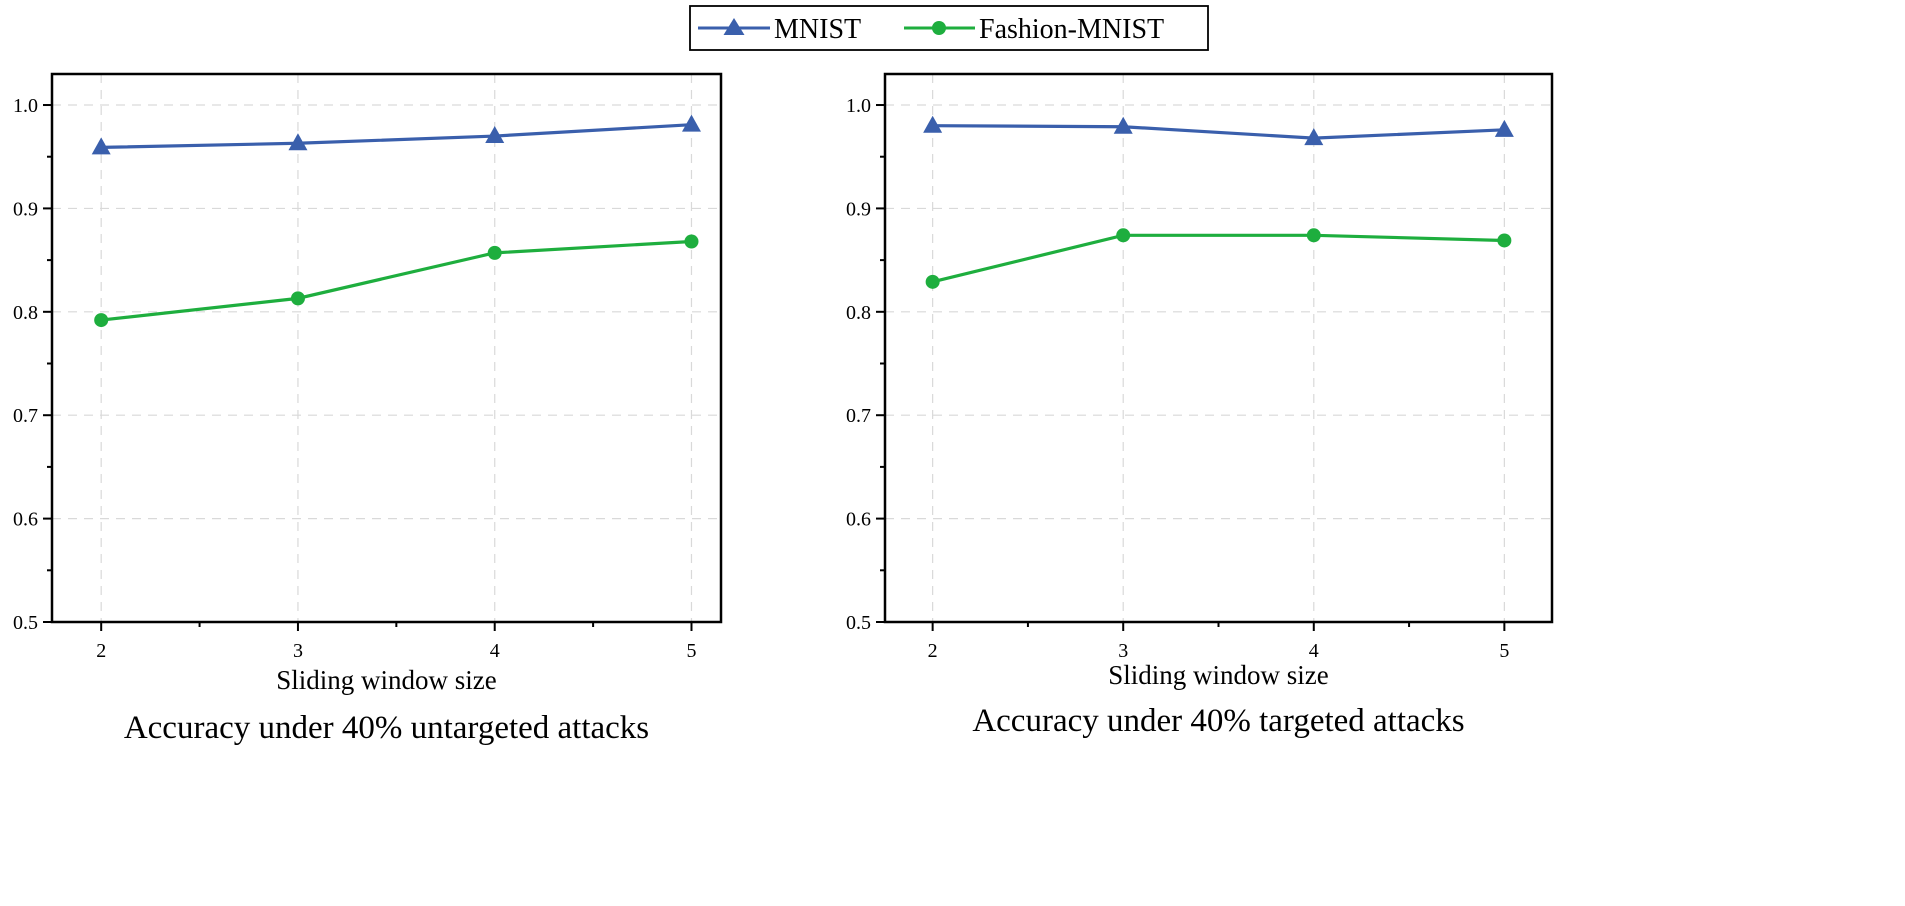 This screenshot has height=906, width=1905. I want to click on chart-caption: Accuracy under 40% untargeted attacks, so click(386, 728).